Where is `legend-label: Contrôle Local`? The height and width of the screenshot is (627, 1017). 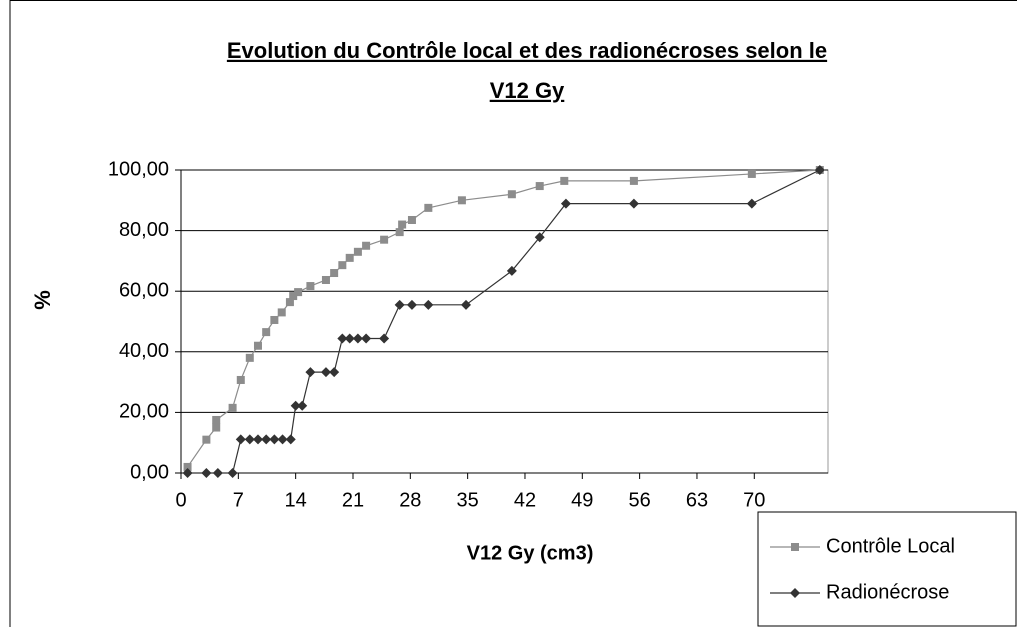
legend-label: Contrôle Local is located at coordinates (890, 546).